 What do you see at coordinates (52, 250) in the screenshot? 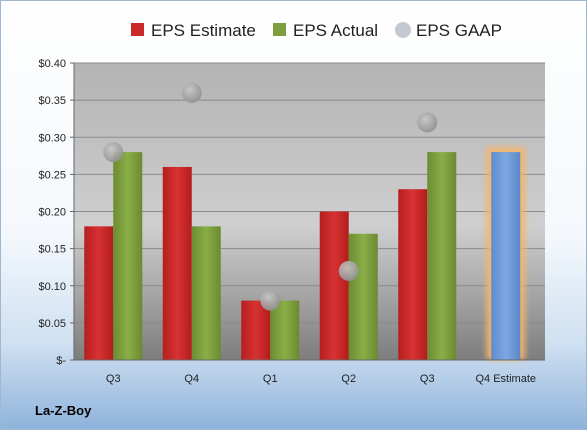
I see `y-tick-label: $0.15` at bounding box center [52, 250].